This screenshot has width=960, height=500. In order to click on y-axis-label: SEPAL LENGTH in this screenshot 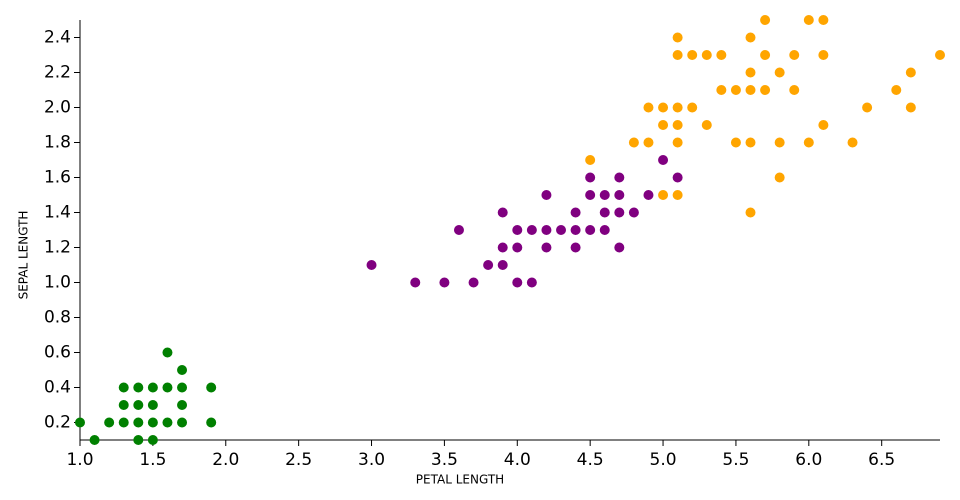, I will do `click(24, 255)`.